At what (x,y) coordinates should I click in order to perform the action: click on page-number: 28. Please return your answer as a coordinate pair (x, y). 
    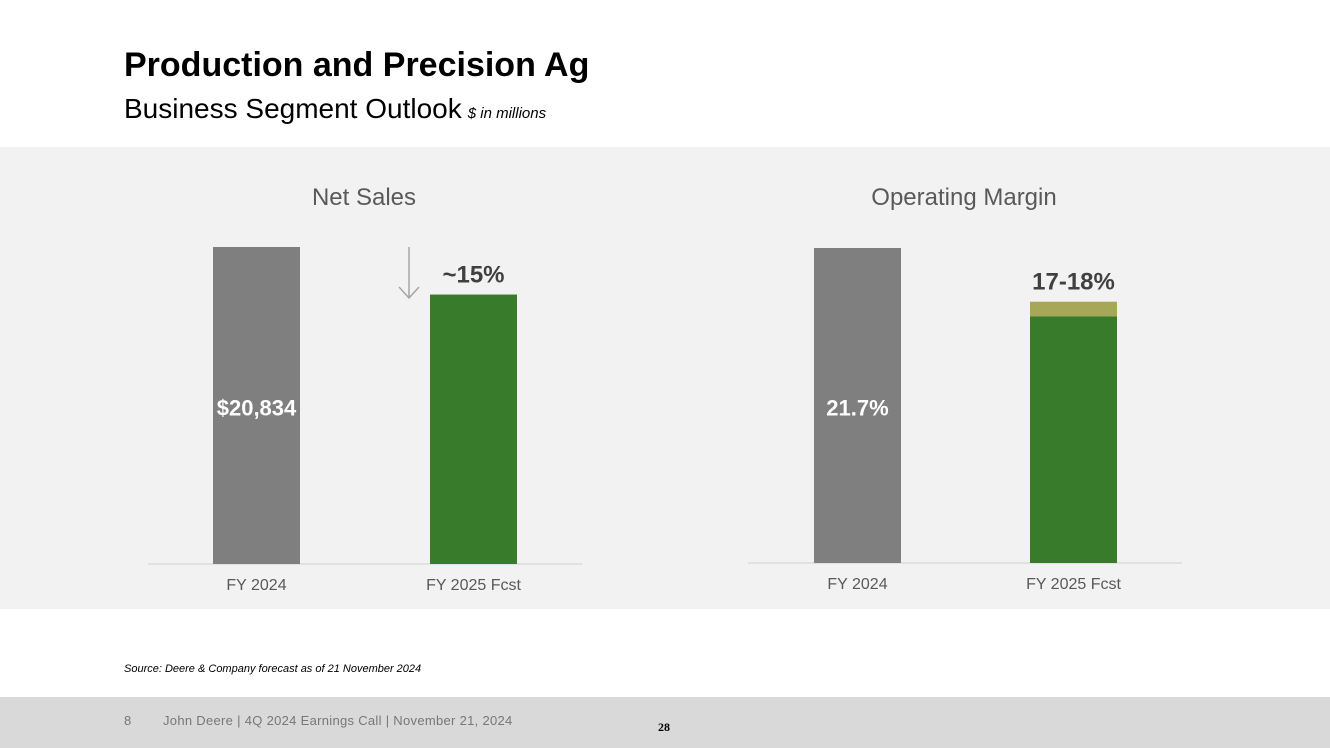
    Looking at the image, I should click on (664, 727).